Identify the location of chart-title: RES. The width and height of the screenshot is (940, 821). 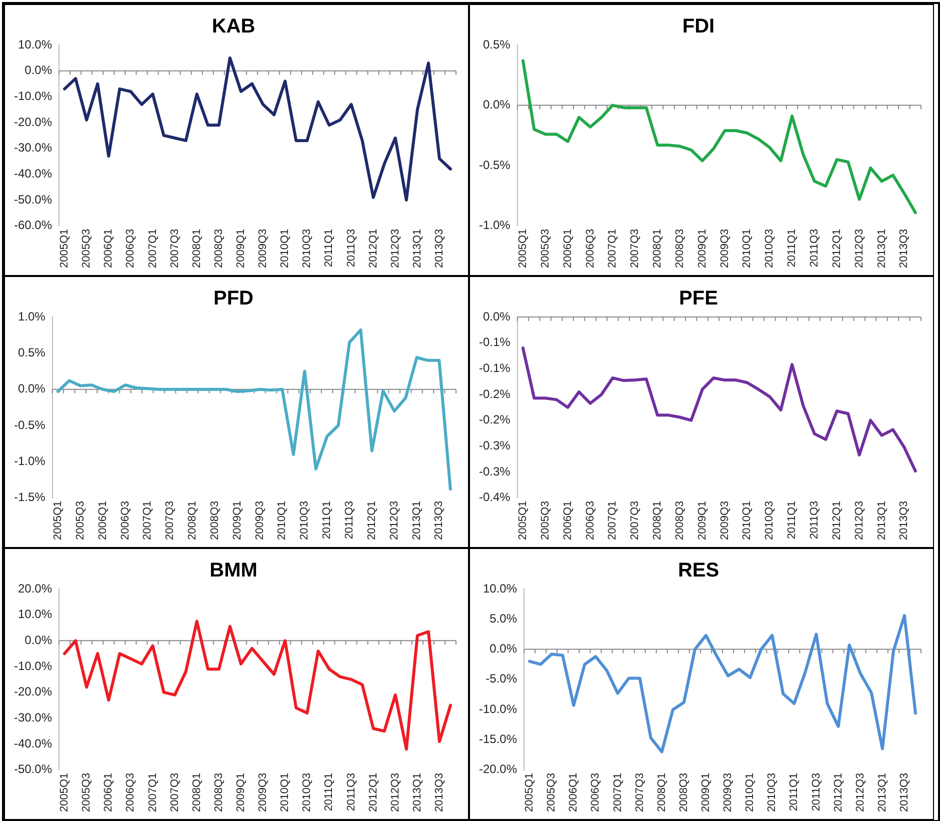
(699, 571).